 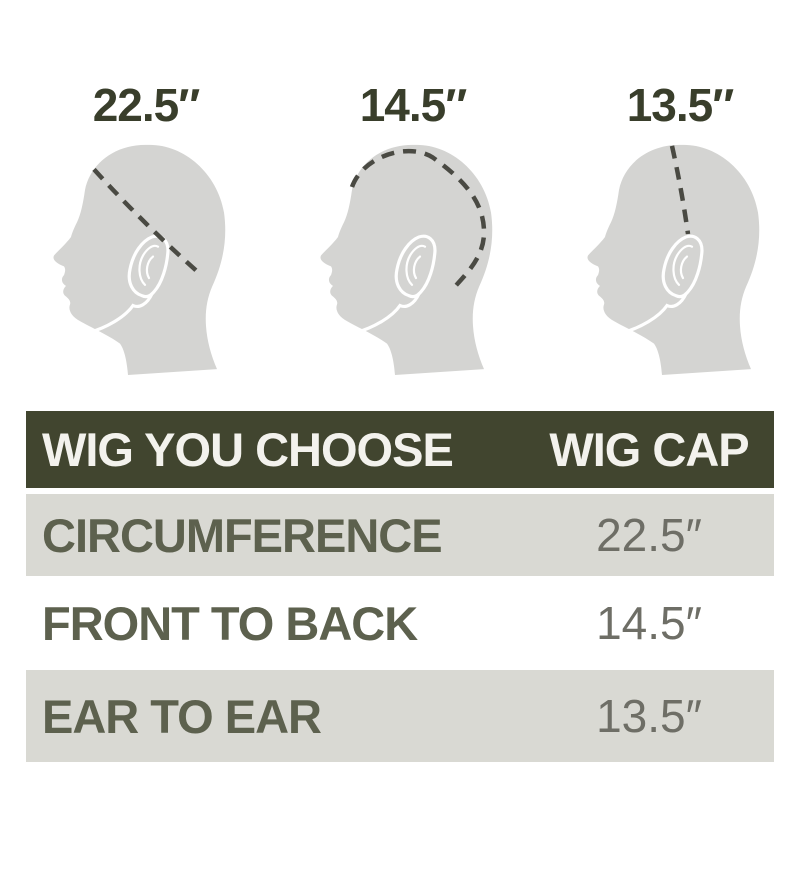 I want to click on table-row-ear-to-ear: EAR TO EAR 13.5″, so click(x=400, y=716).